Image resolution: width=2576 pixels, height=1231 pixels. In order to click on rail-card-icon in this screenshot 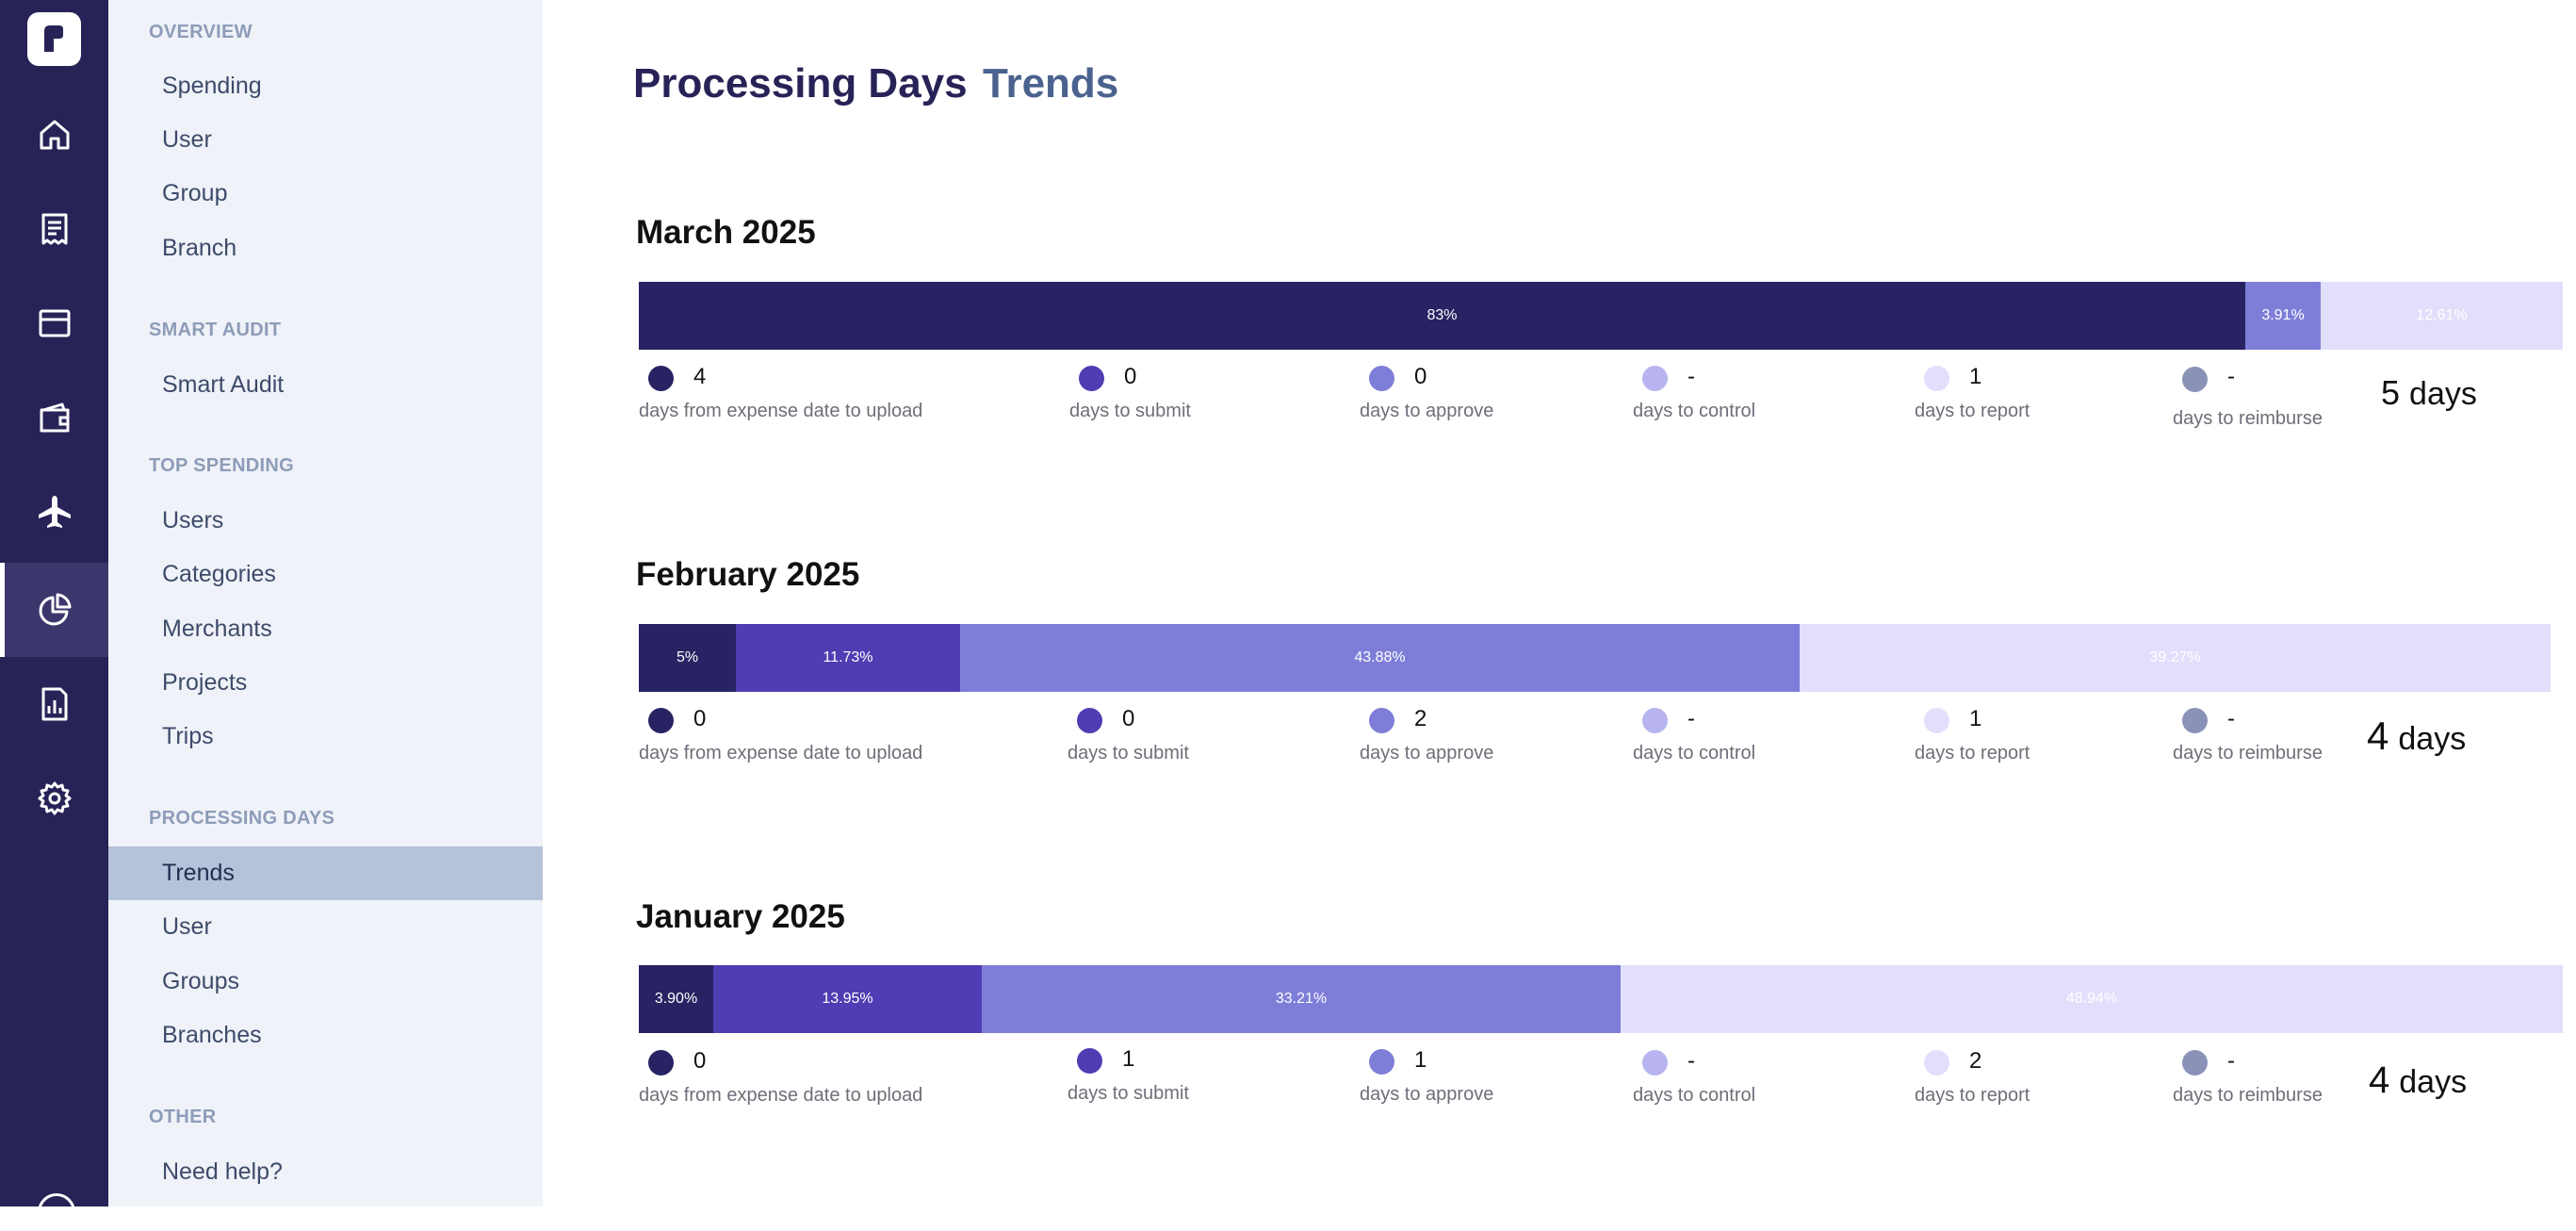, I will do `click(54, 323)`.